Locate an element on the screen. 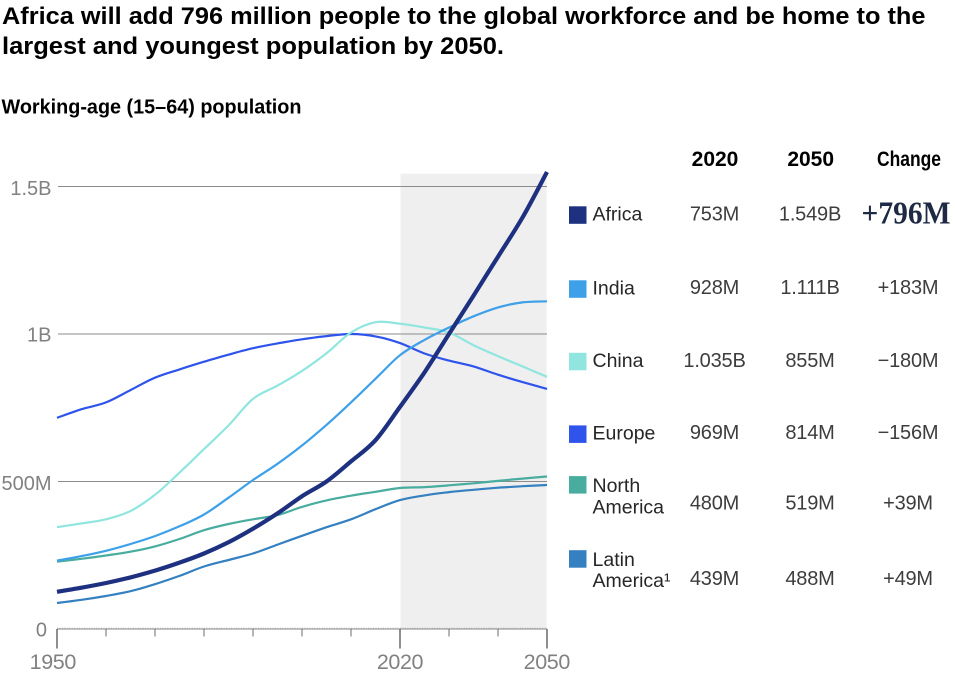 The width and height of the screenshot is (955, 675). svg-text: Latin is located at coordinates (614, 560).